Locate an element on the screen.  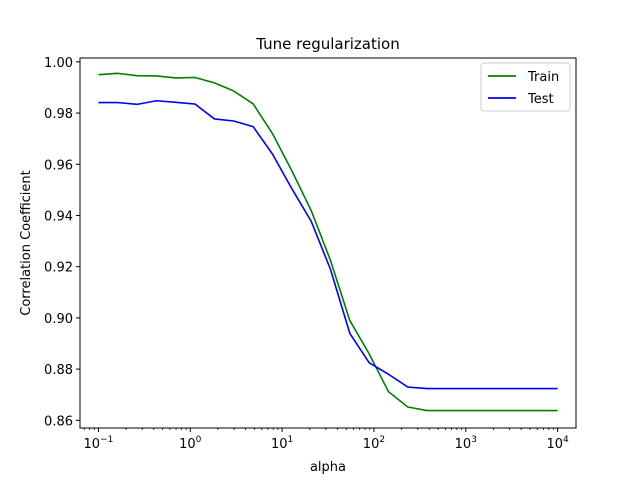
x-axis: 10⁻¹ 10⁰ 10¹ 10² 10³ 10⁴ is located at coordinates (326, 440).